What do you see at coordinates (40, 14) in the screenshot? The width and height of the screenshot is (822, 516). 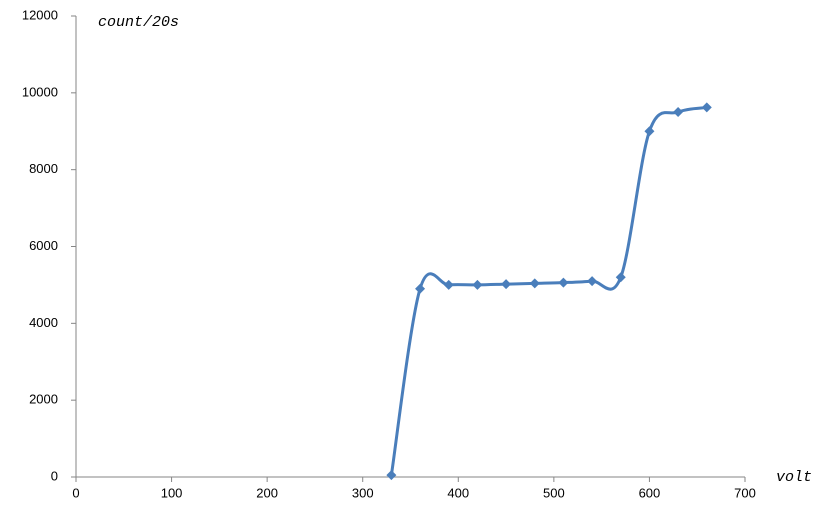 I see `y-tick-label: 12000` at bounding box center [40, 14].